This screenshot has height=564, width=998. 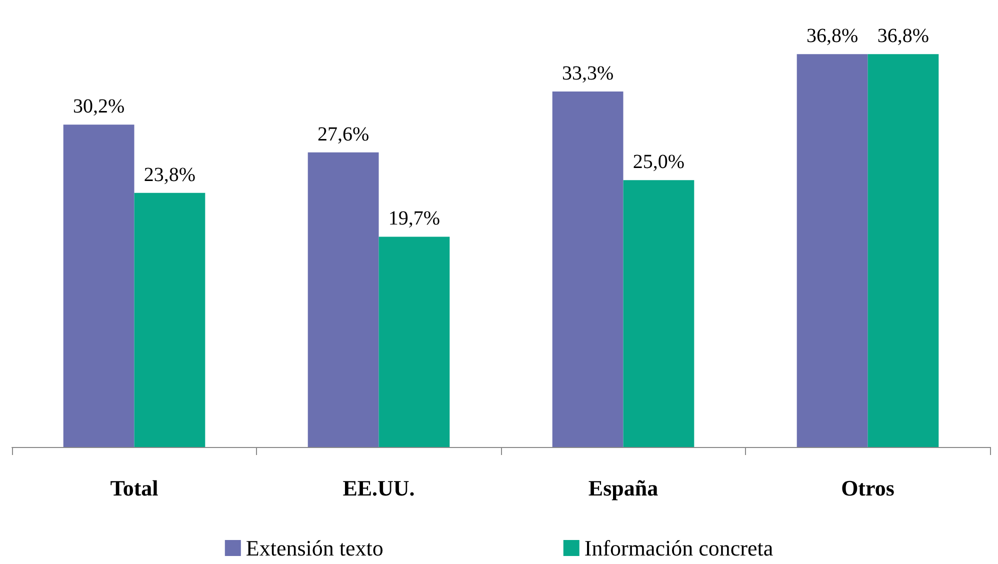 I want to click on data-label: 25,0%, so click(x=658, y=162).